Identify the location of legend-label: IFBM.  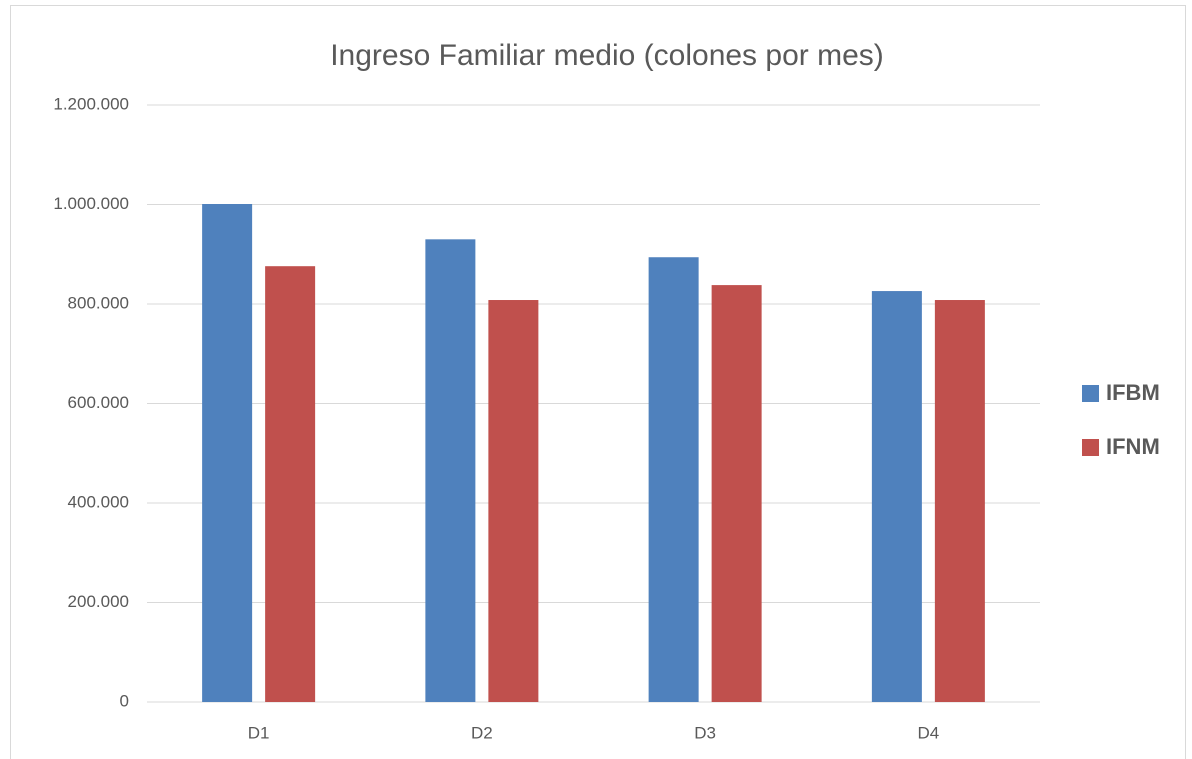
(1133, 392).